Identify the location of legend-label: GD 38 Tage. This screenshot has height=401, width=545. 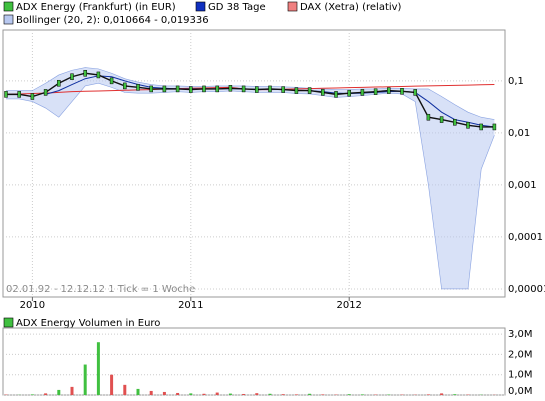
(237, 7).